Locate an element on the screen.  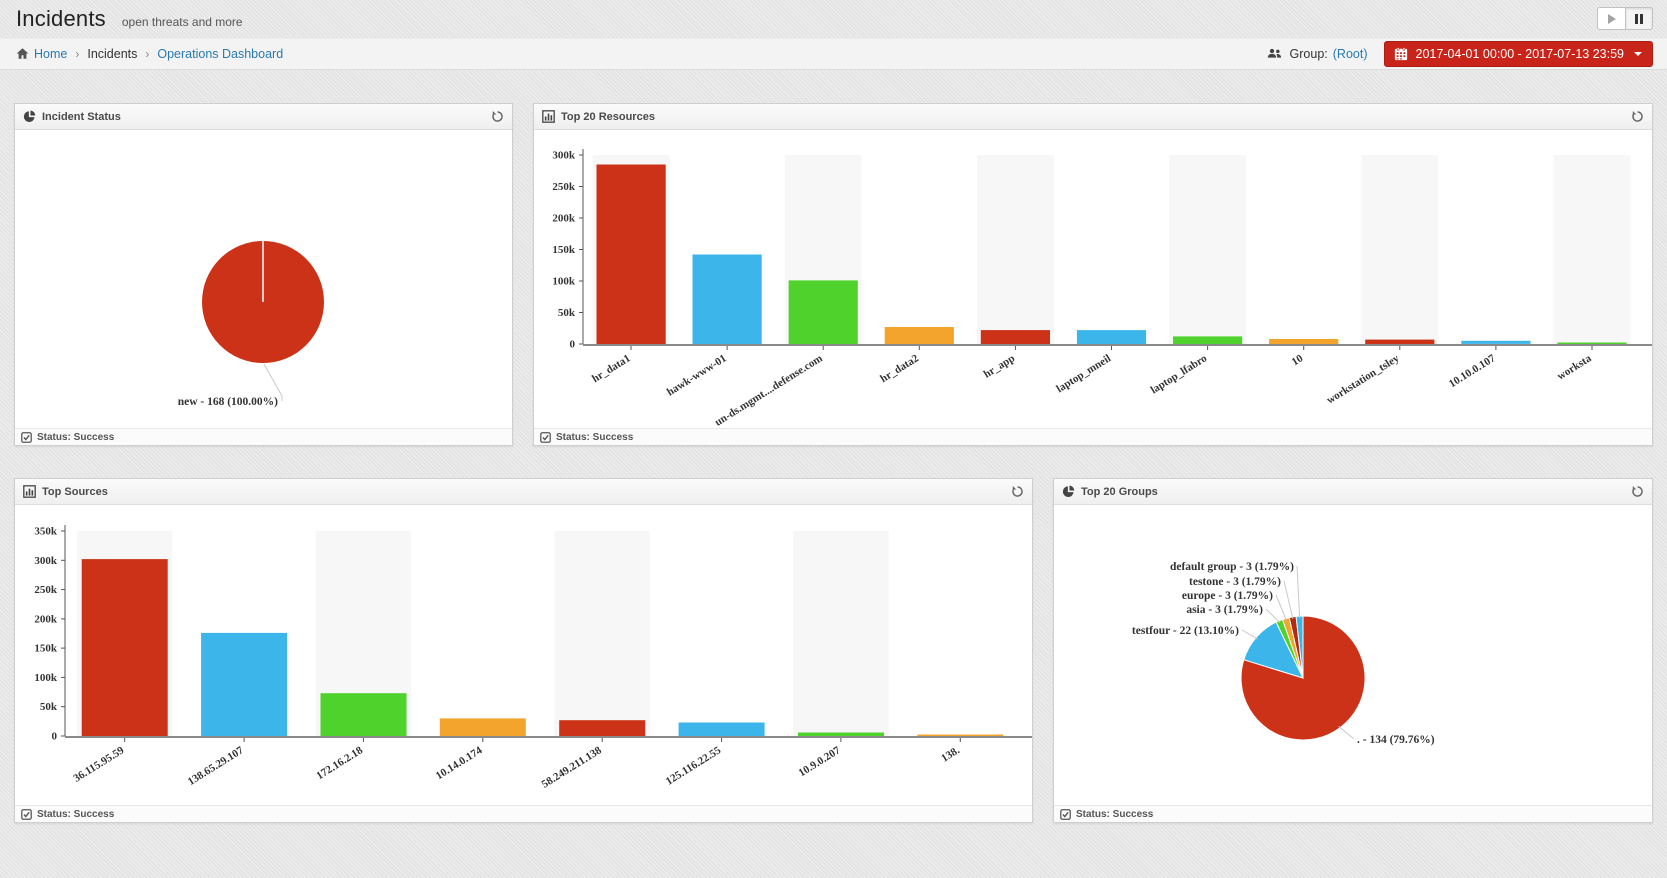
play-button is located at coordinates (1611, 18).